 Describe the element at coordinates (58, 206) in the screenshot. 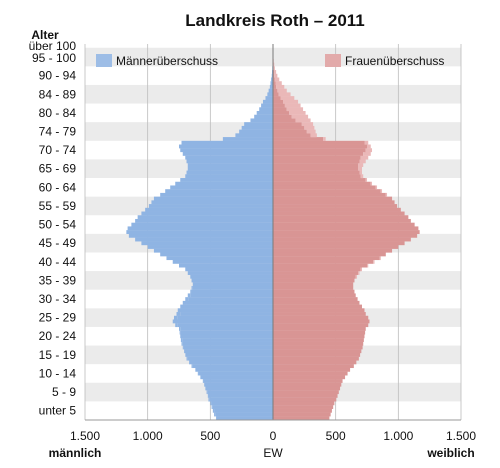

I see `age-label: 55 - 59` at that location.